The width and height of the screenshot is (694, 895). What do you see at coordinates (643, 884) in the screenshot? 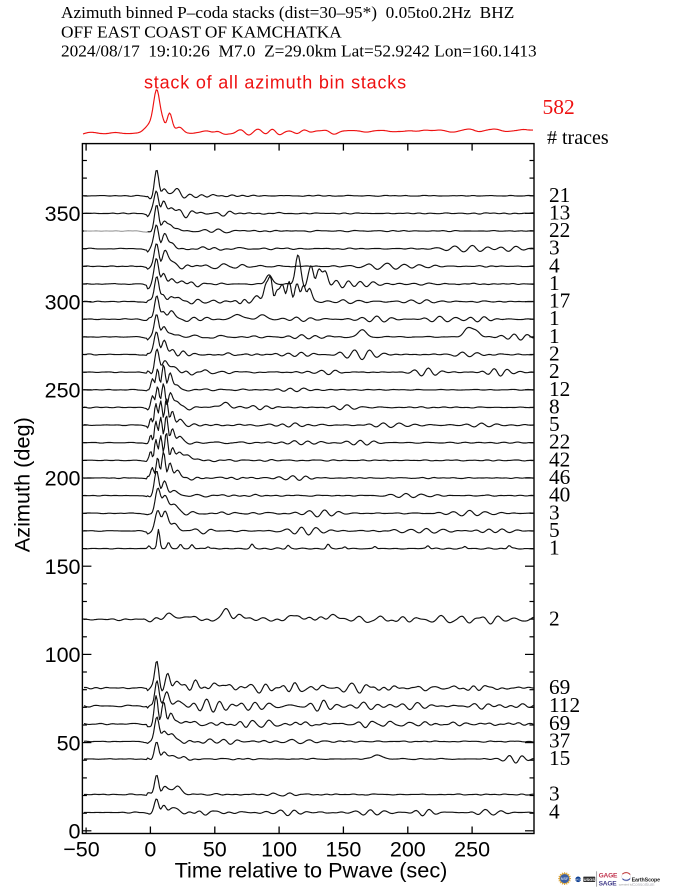
I see `svg-text: Consortium` at bounding box center [643, 884].